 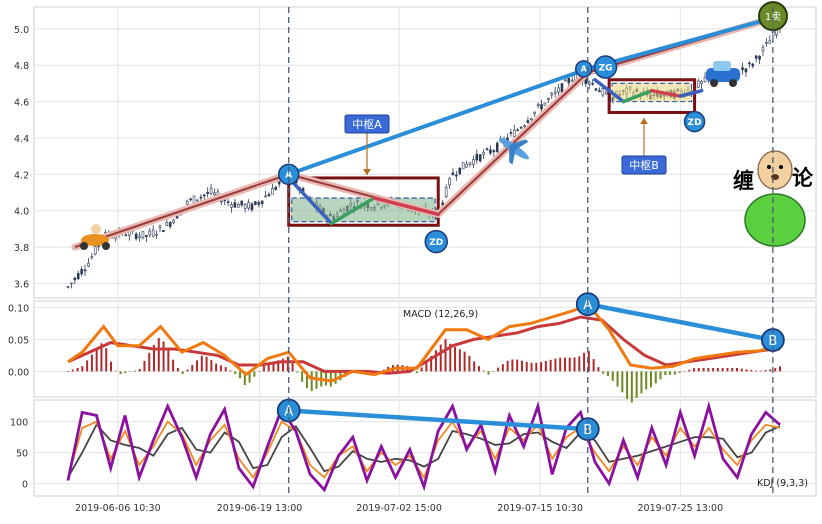 What do you see at coordinates (584, 69) in the screenshot?
I see `point-a2-price-label: A` at bounding box center [584, 69].